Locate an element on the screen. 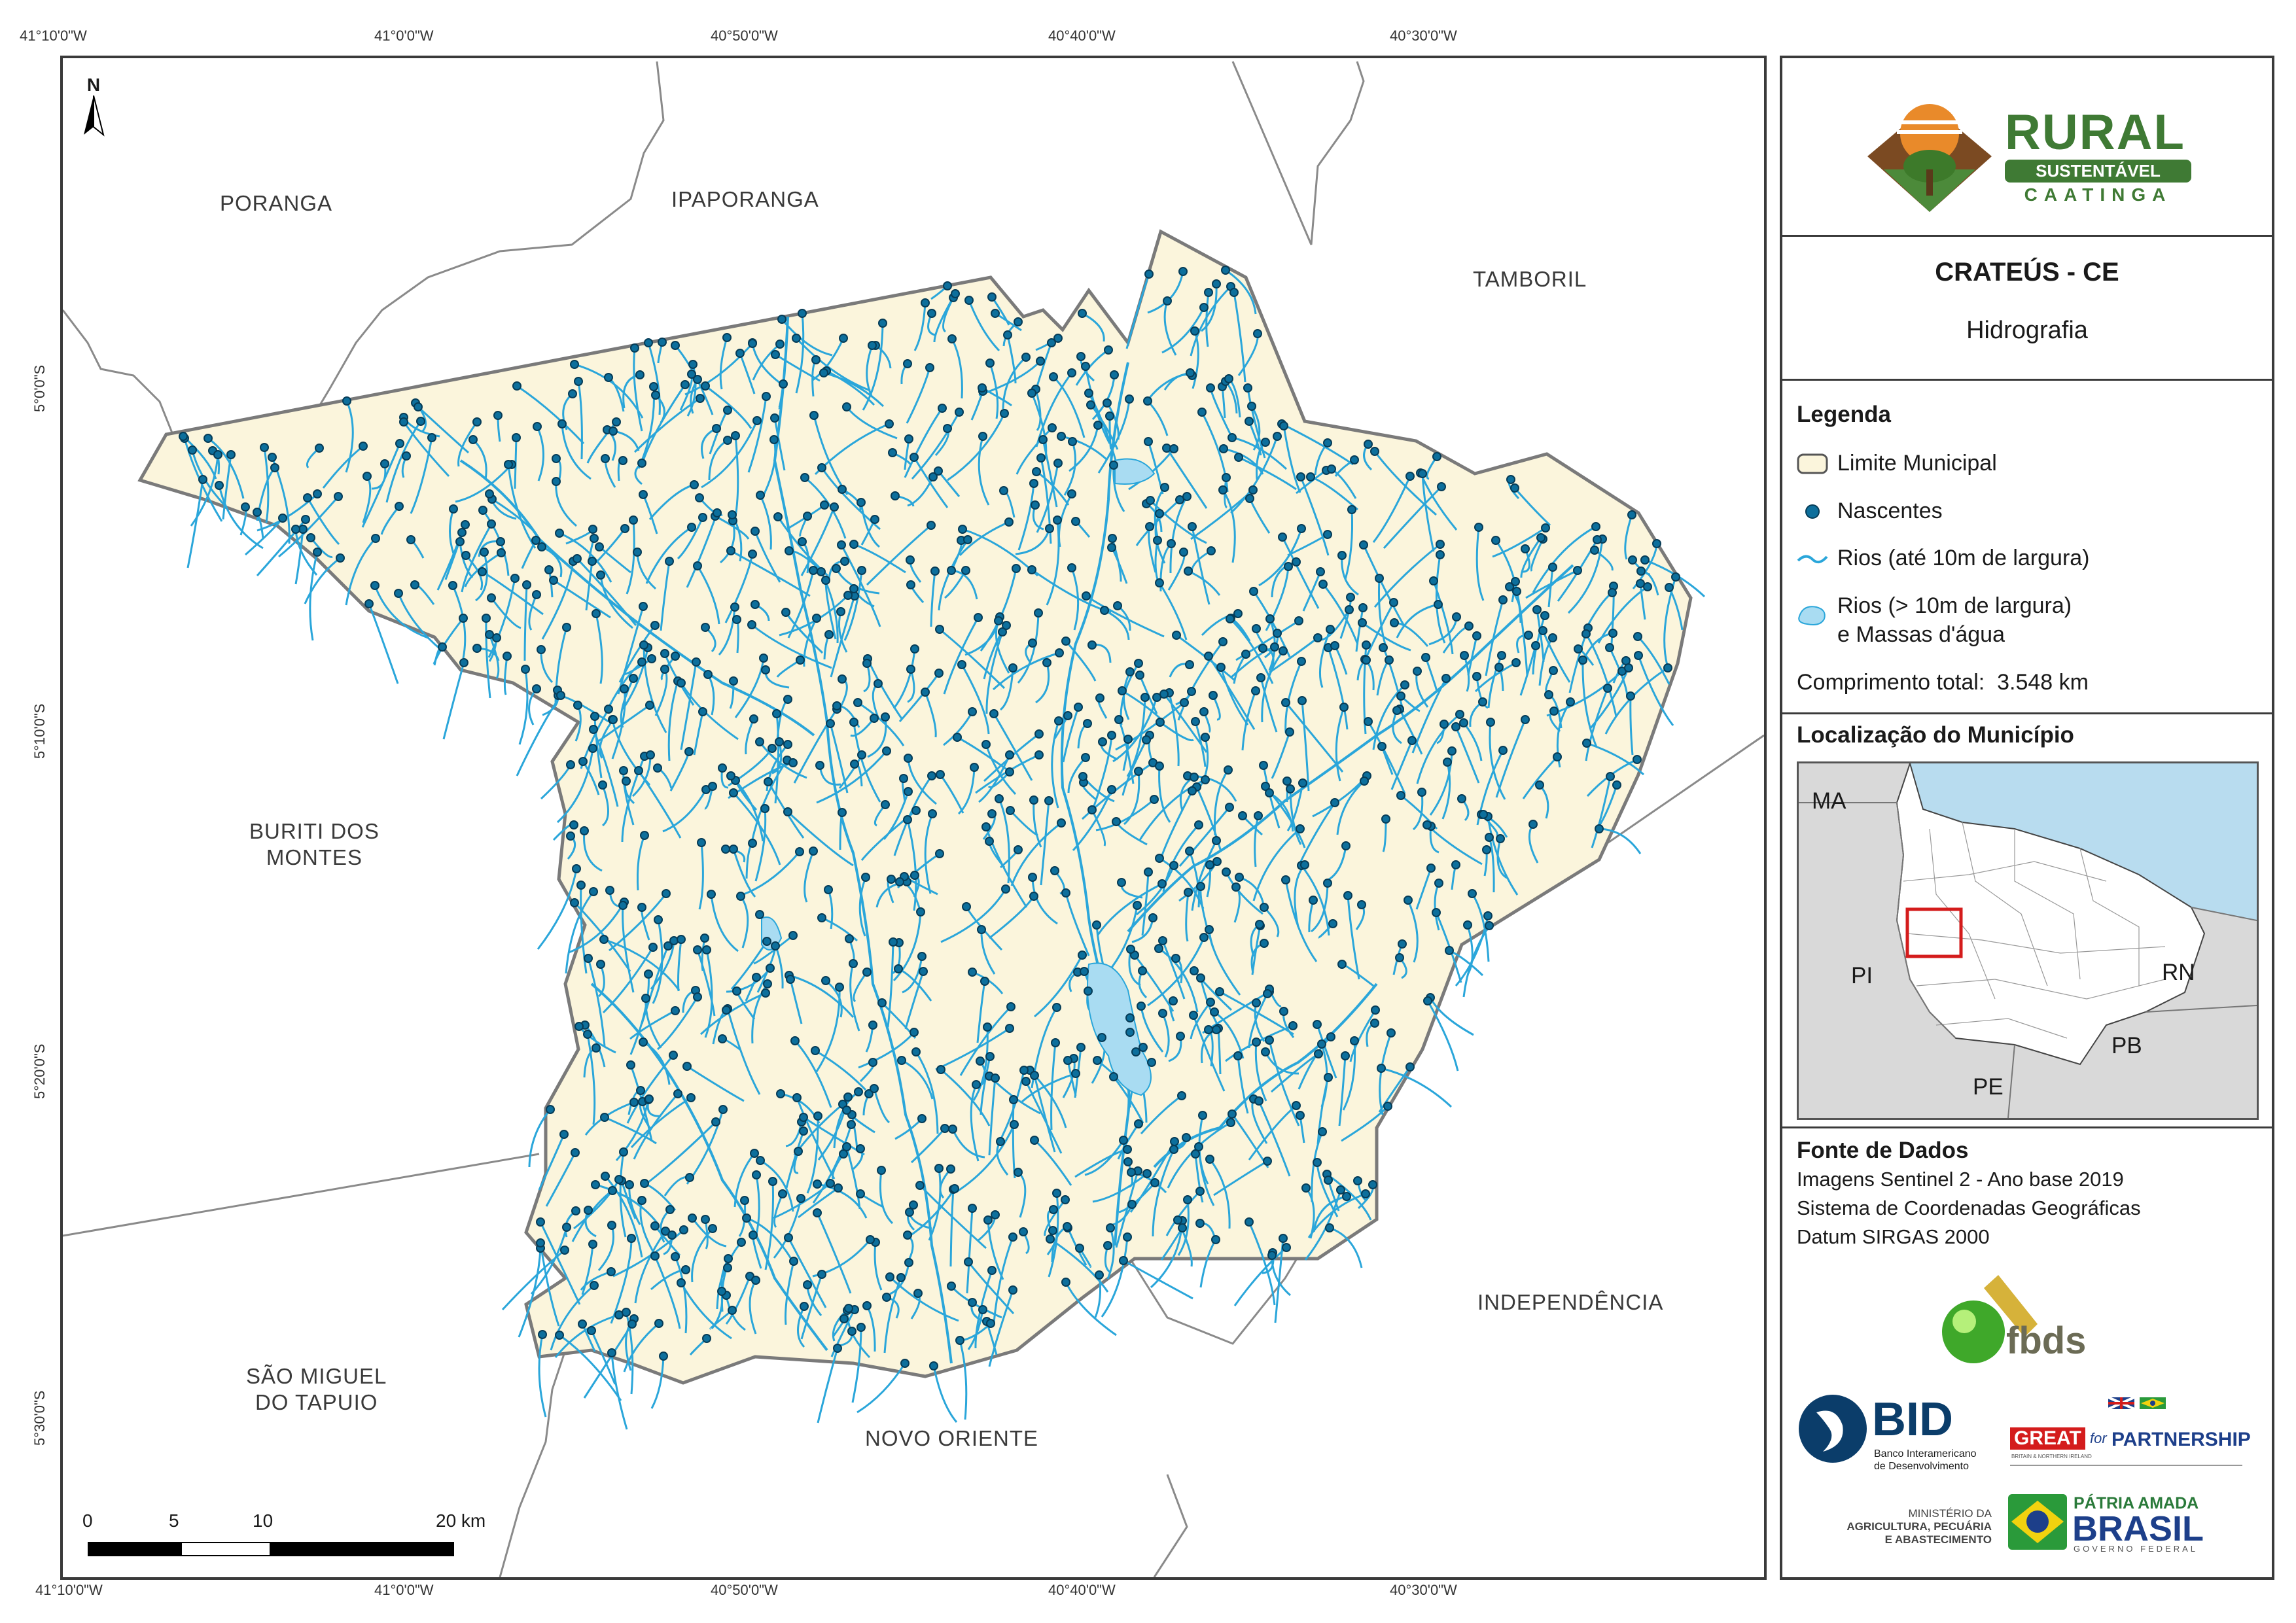 The image size is (2296, 1623). bid-name: BID is located at coordinates (1913, 1420).